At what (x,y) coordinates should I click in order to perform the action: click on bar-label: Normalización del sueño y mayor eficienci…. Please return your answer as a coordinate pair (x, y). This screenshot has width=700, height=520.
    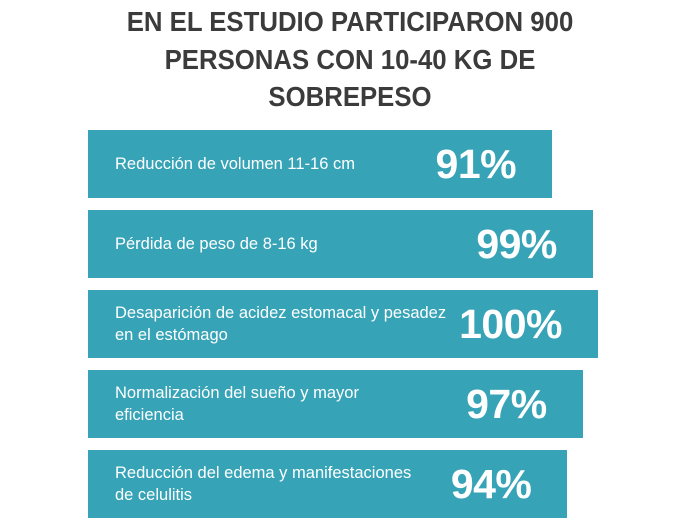
    Looking at the image, I should click on (223, 404).